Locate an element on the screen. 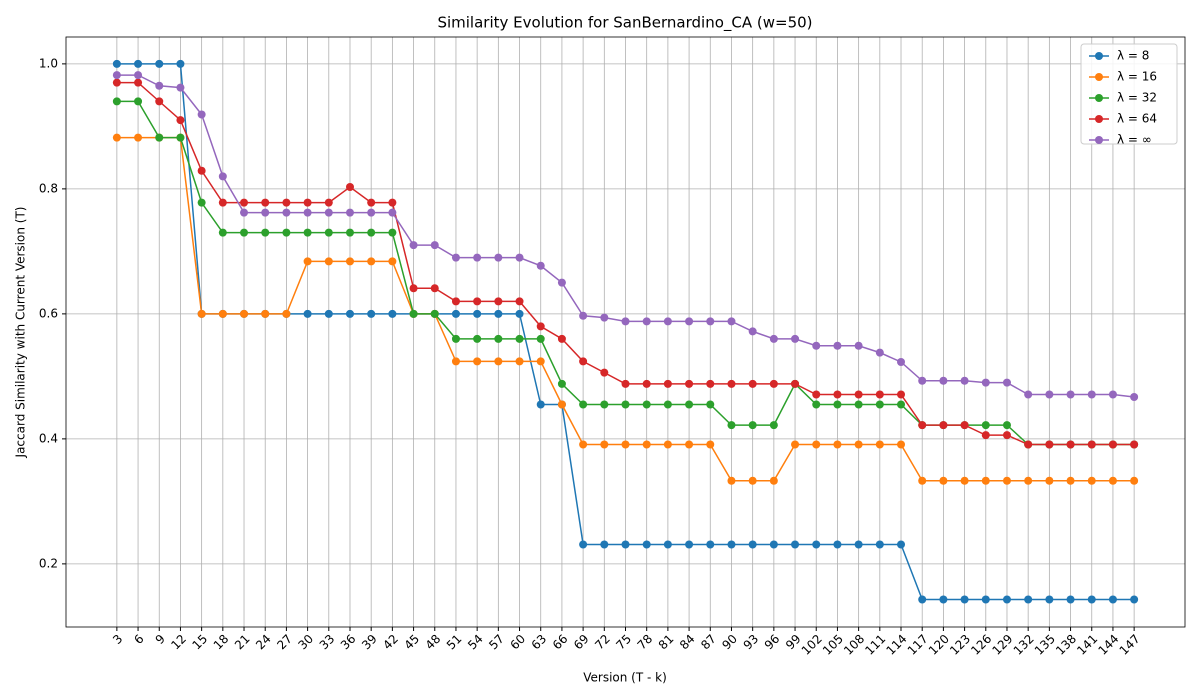 The height and width of the screenshot is (700, 1200). y-tick-label: 0.6 is located at coordinates (48, 313).